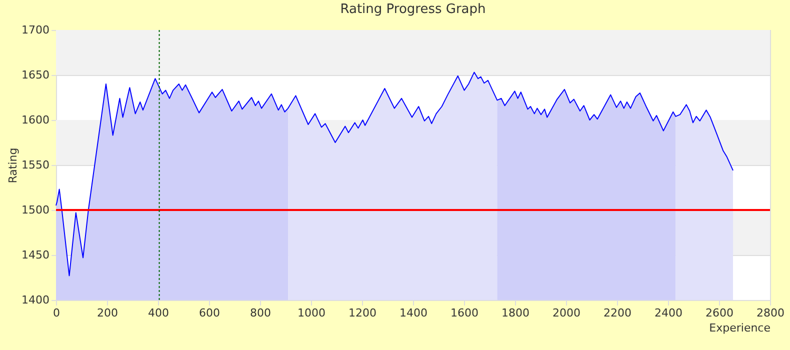 The image size is (790, 350). What do you see at coordinates (260, 313) in the screenshot?
I see `x-tick-label: 800` at bounding box center [260, 313].